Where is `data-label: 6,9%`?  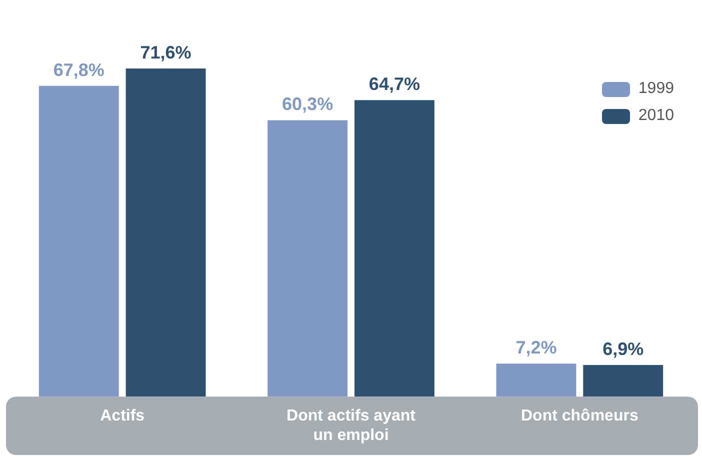
data-label: 6,9% is located at coordinates (623, 348).